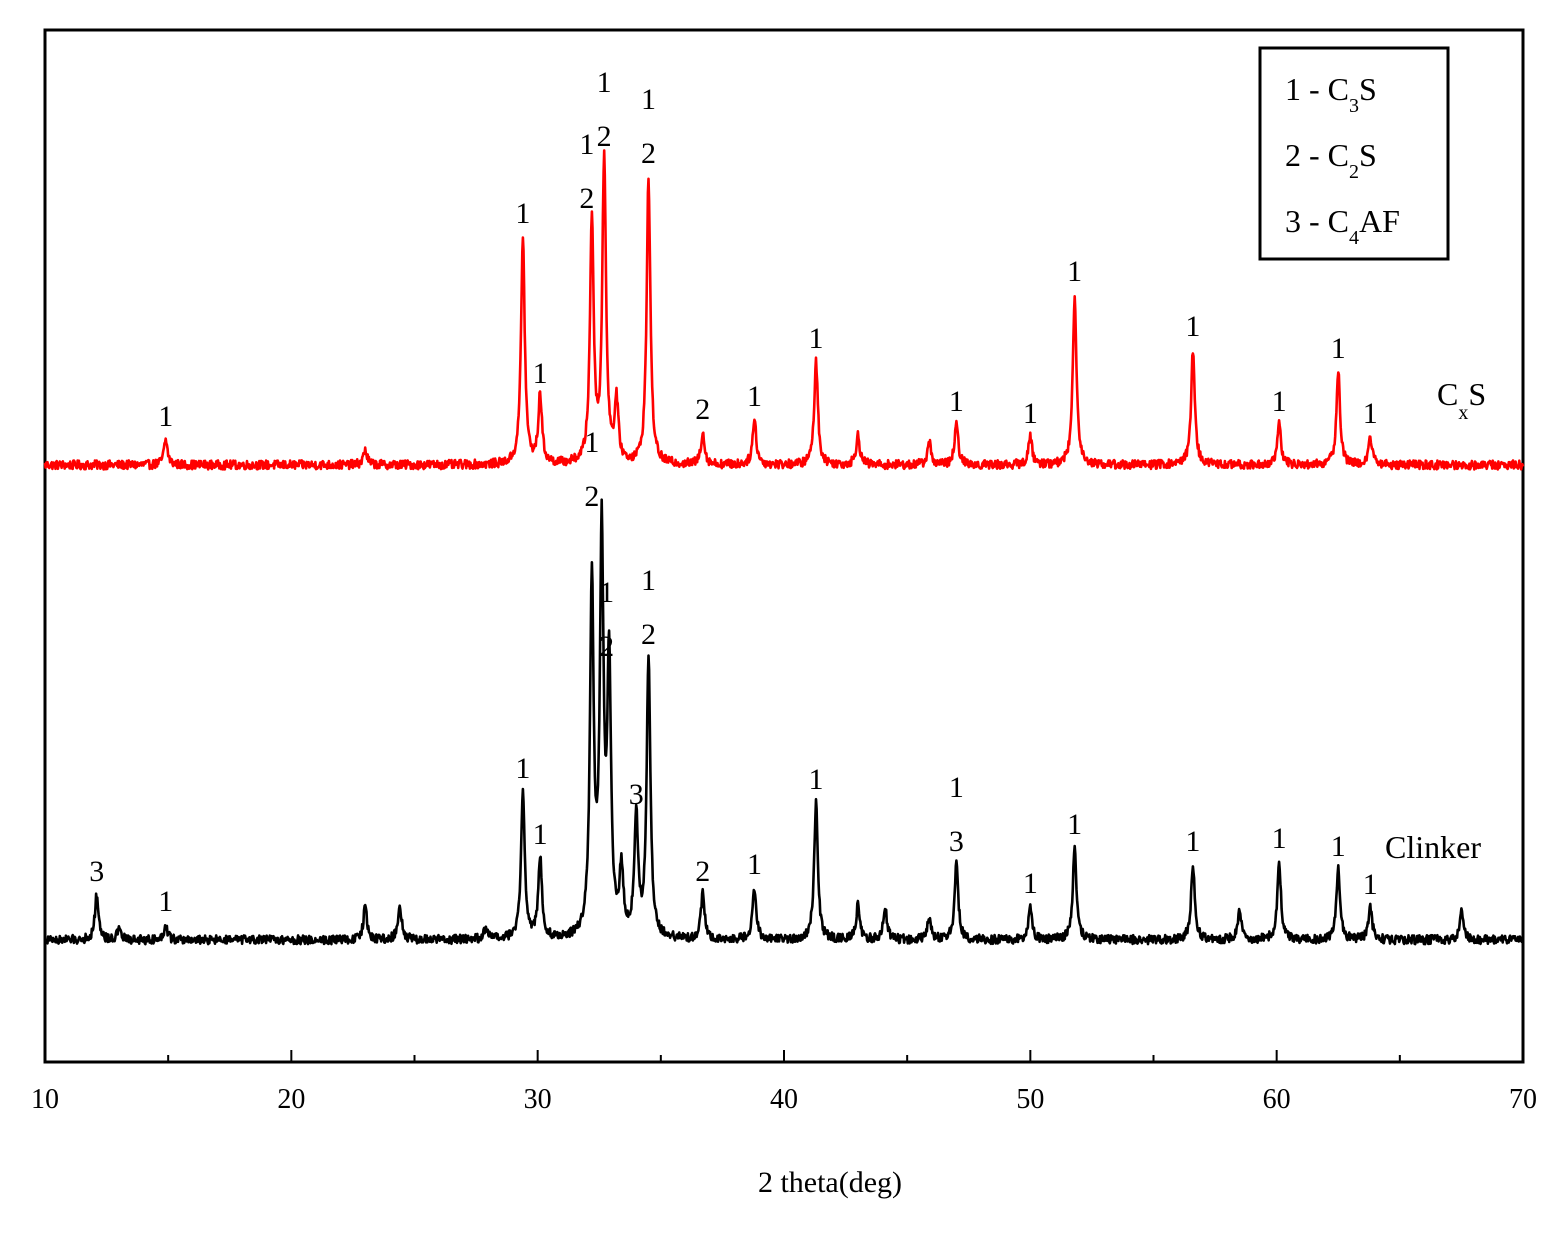 The height and width of the screenshot is (1233, 1566). I want to click on x-tick-label: 20, so click(291, 1099).